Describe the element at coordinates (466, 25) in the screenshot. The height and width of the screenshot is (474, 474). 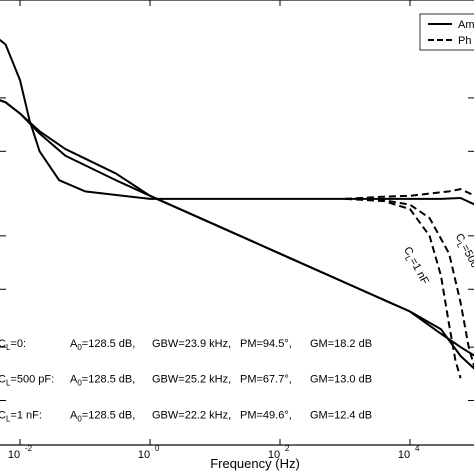
I see `legend-label-1: Am` at that location.